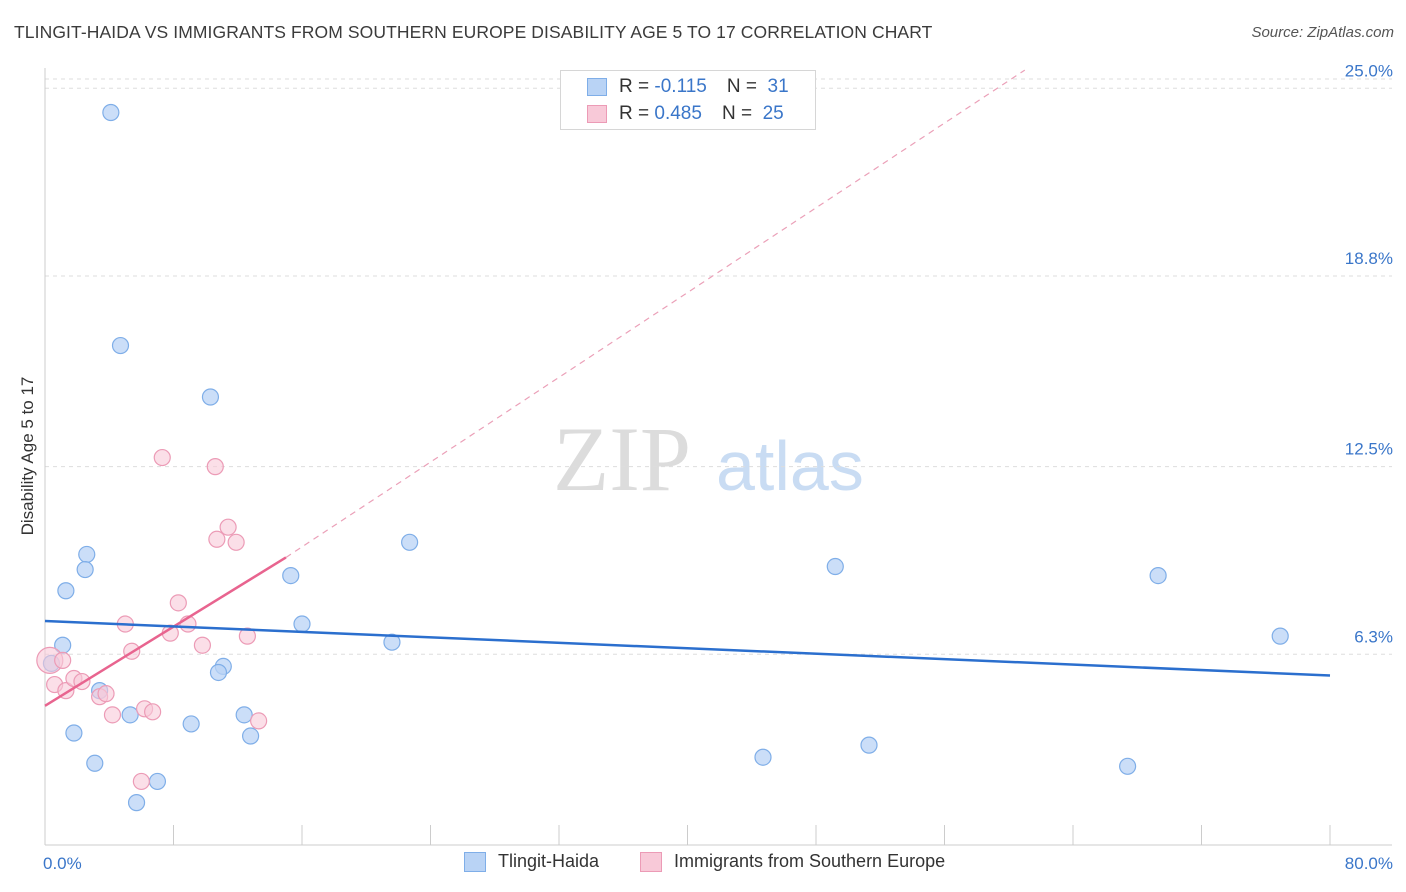  I want to click on legend-row-series2: R = 0.485 N = 25, so click(685, 114).